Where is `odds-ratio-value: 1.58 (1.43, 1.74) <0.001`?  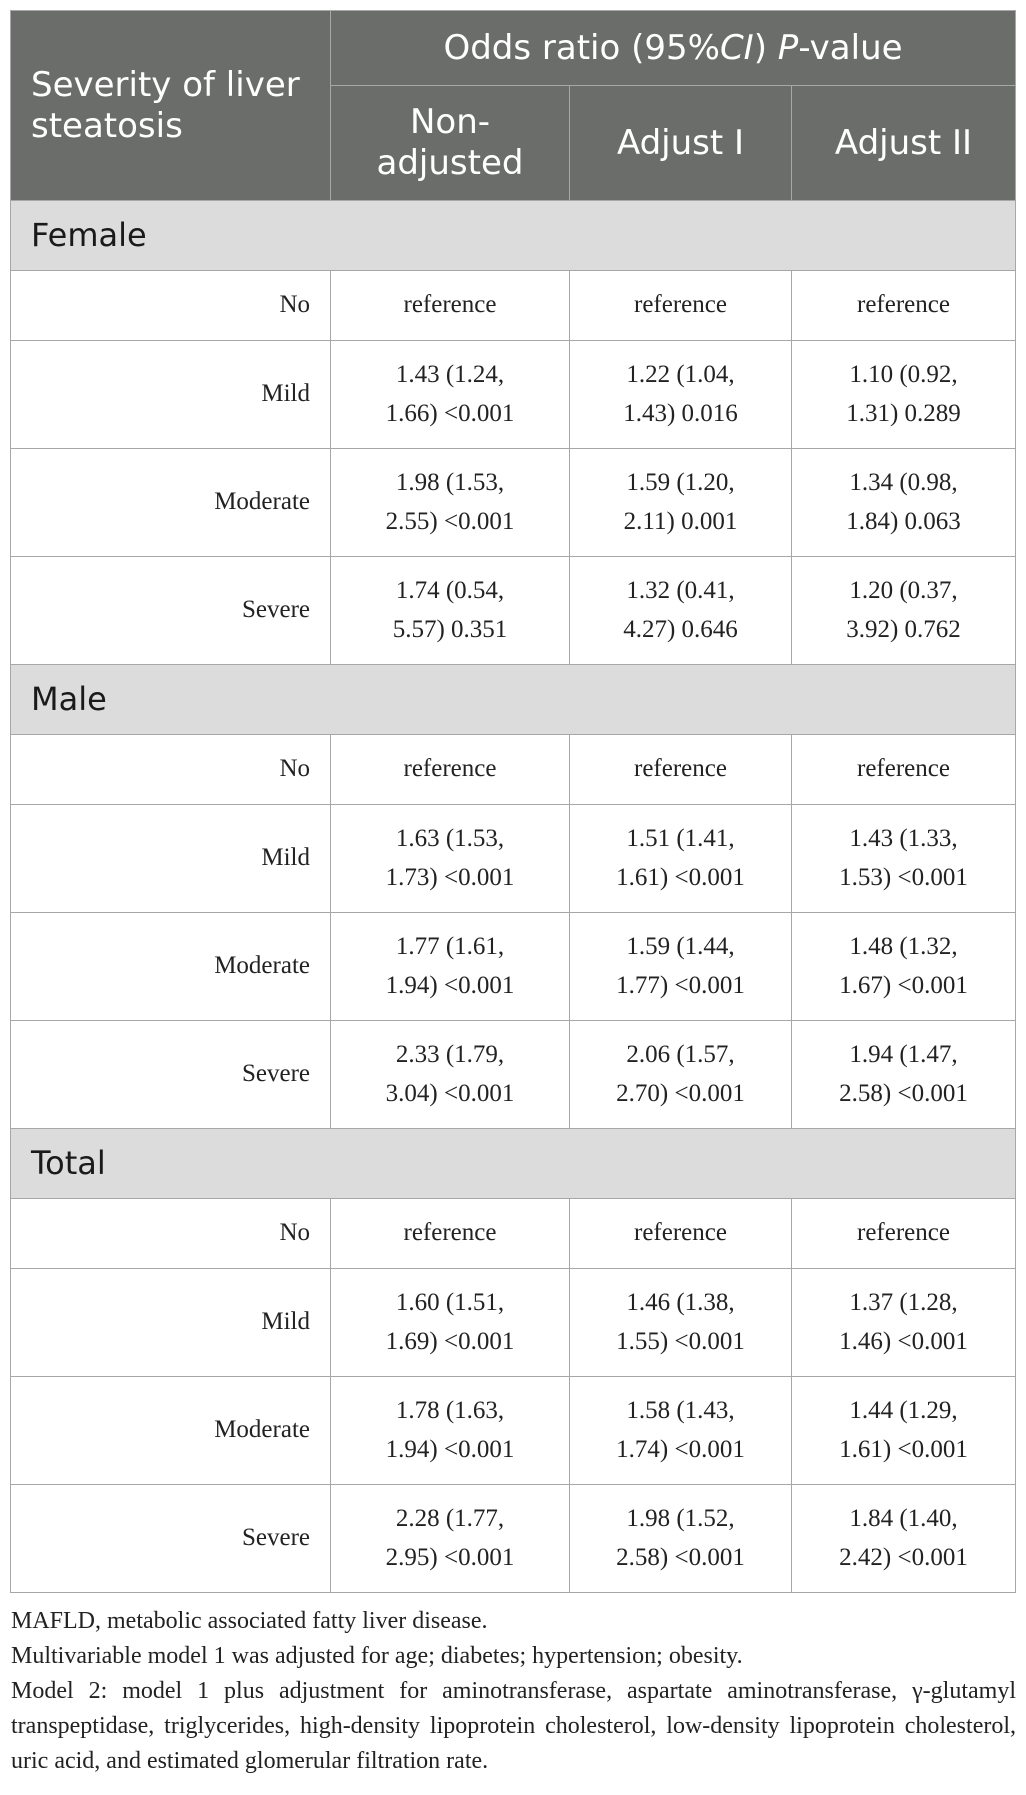
odds-ratio-value: 1.58 (1.43, 1.74) <0.001 is located at coordinates (680, 1429).